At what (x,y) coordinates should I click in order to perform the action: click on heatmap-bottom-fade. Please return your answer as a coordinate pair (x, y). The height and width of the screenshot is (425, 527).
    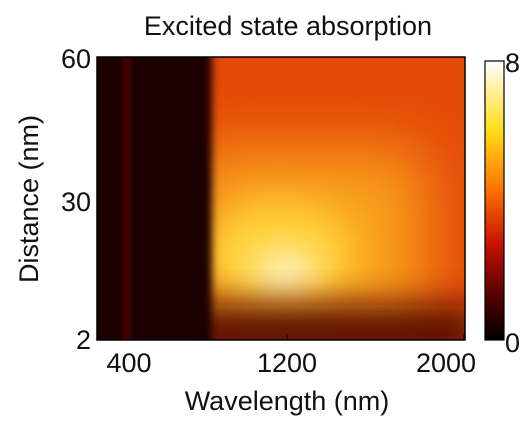
    Looking at the image, I should click on (322, 322).